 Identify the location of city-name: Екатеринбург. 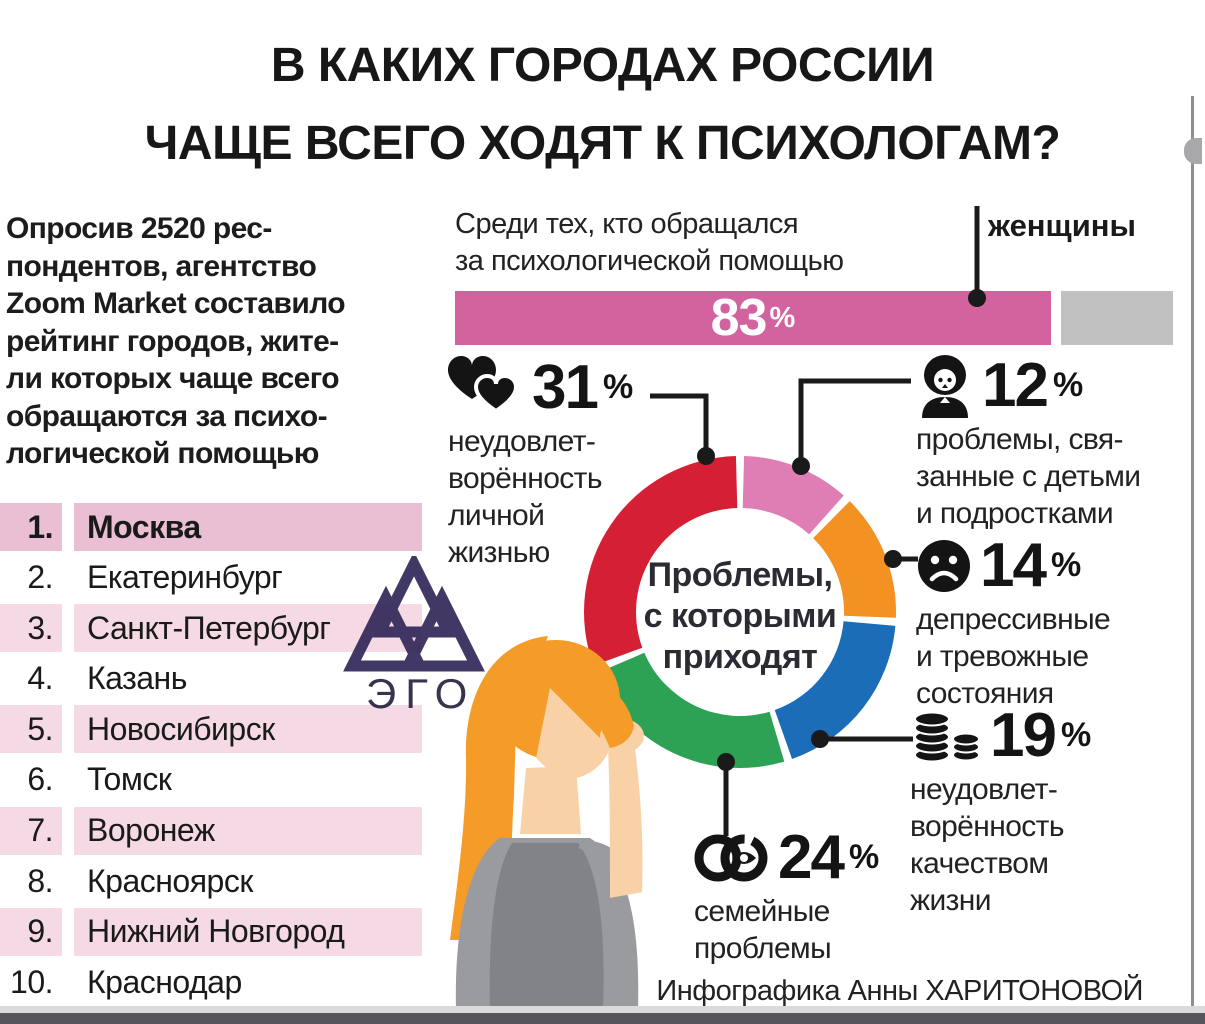
(185, 577).